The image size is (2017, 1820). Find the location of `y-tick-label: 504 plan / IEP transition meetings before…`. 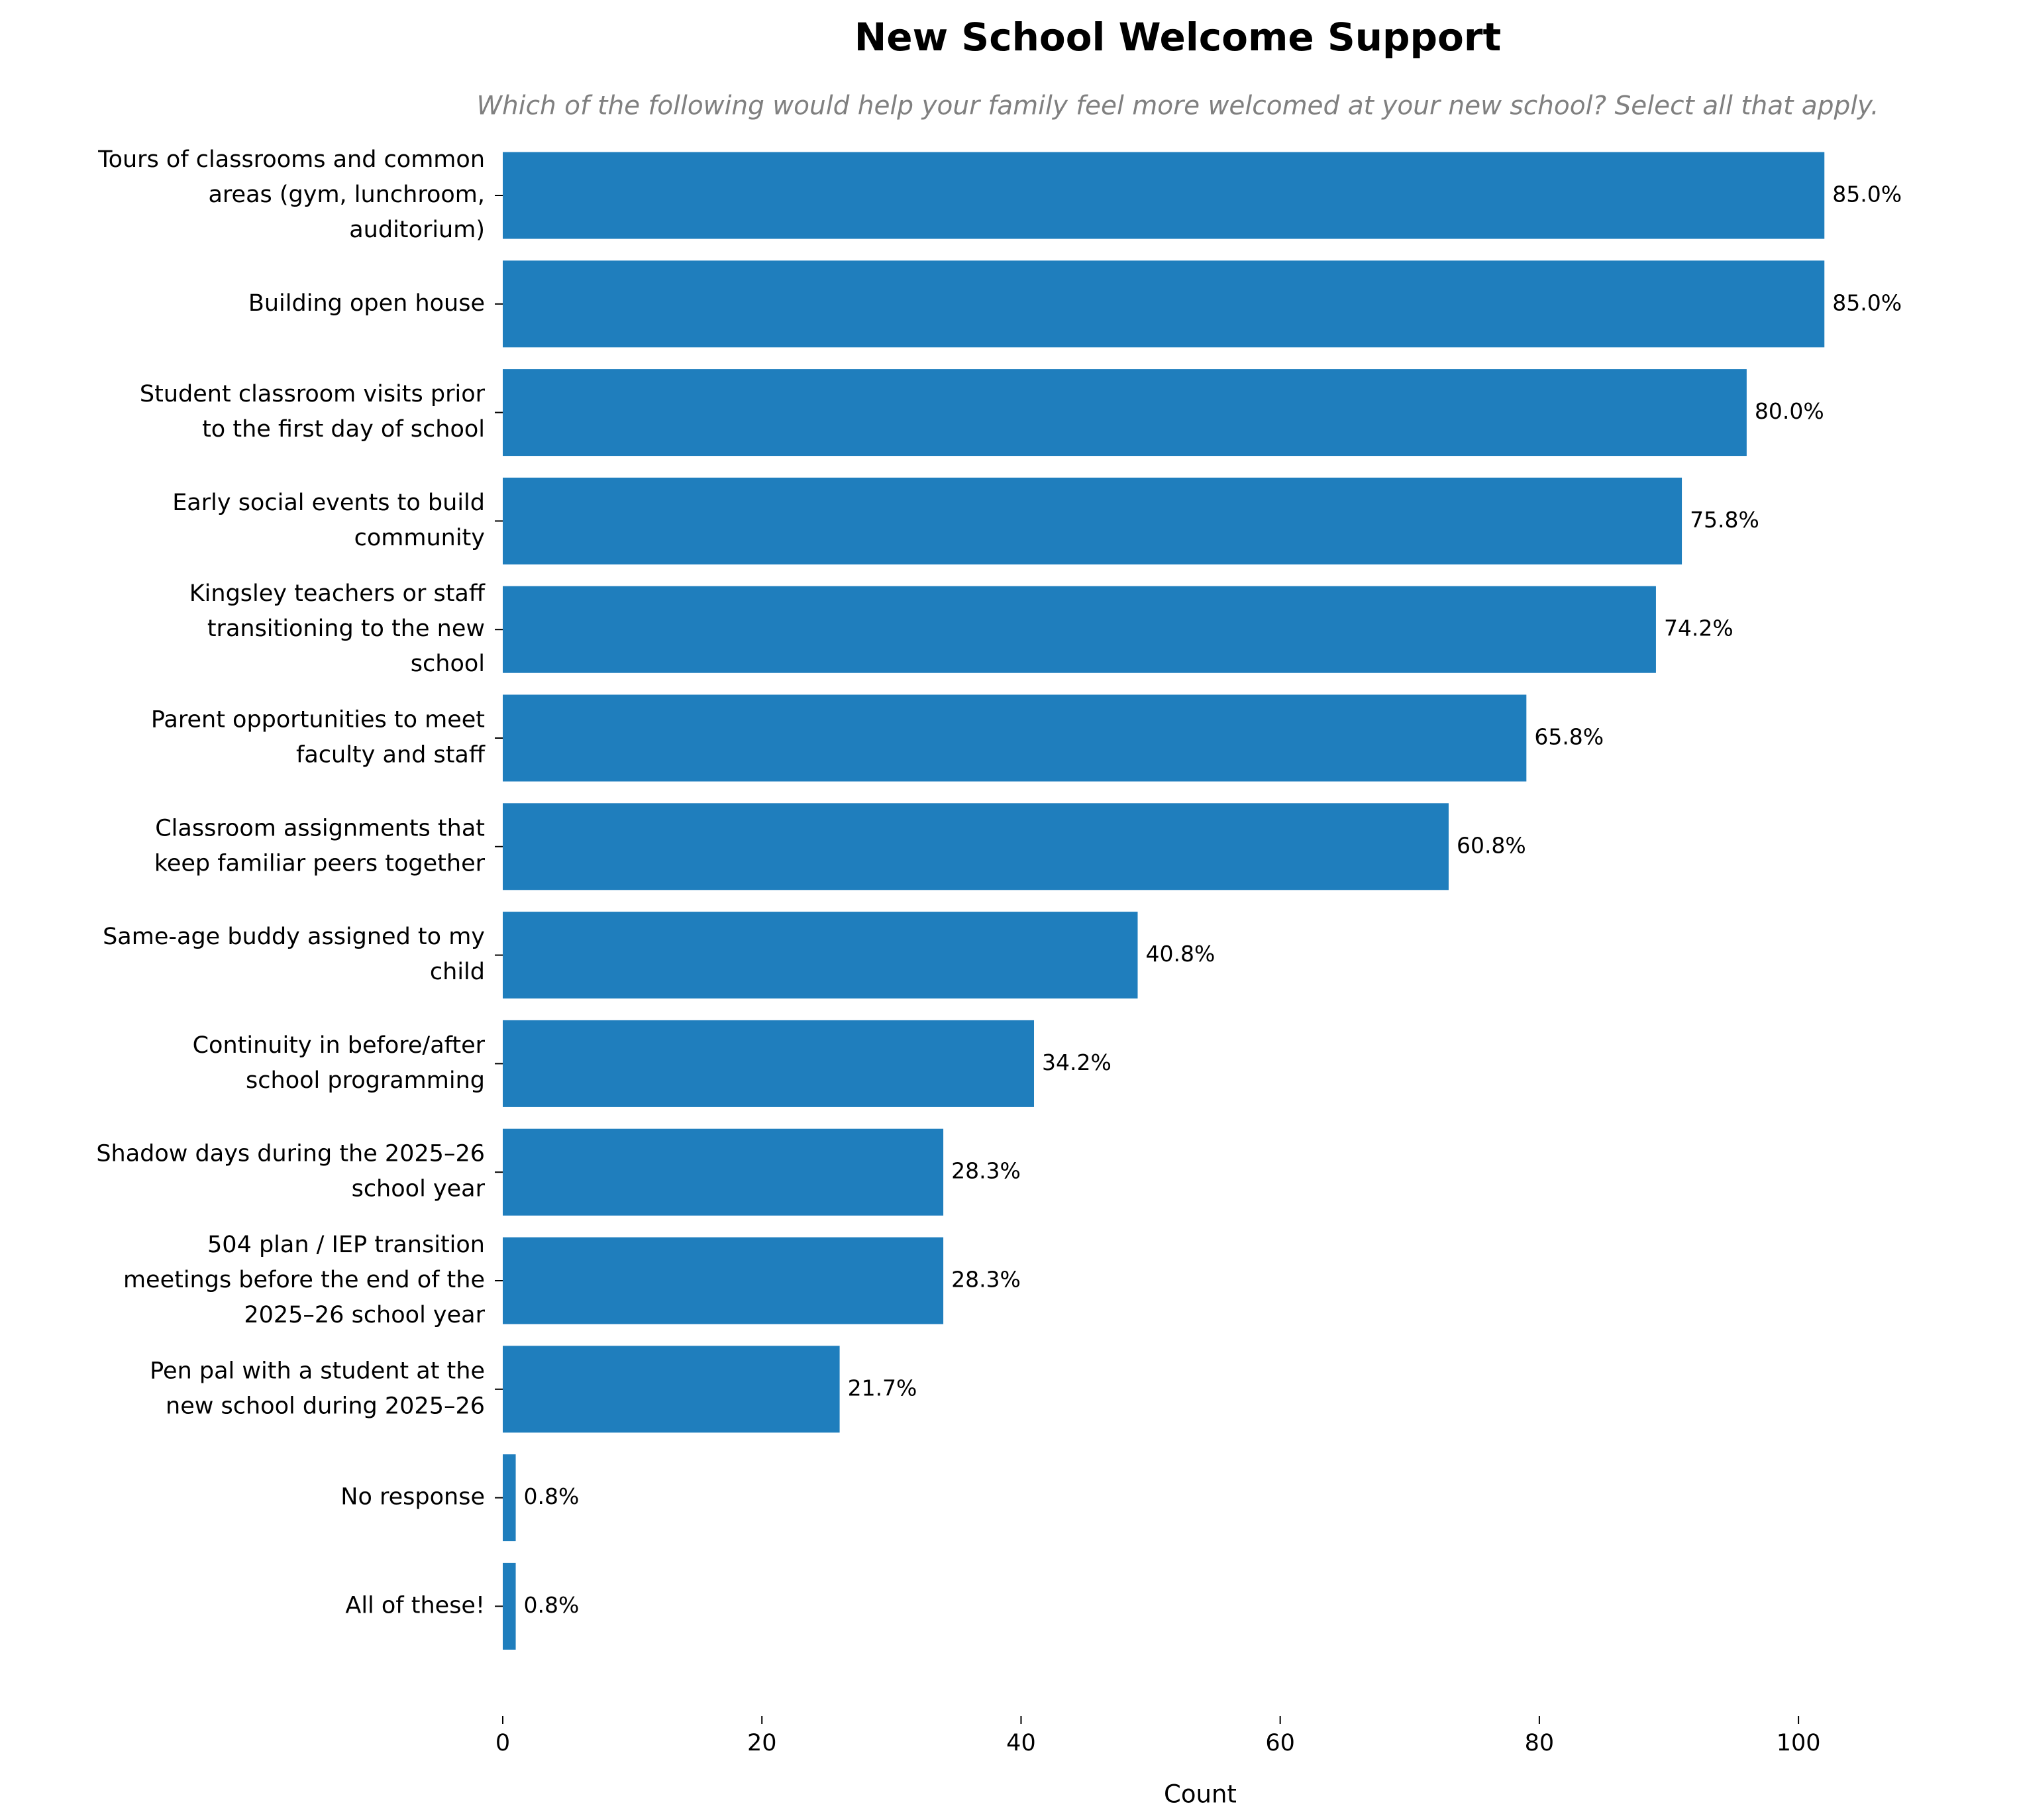

y-tick-label: 504 plan / IEP transition meetings before… is located at coordinates (304, 1280).